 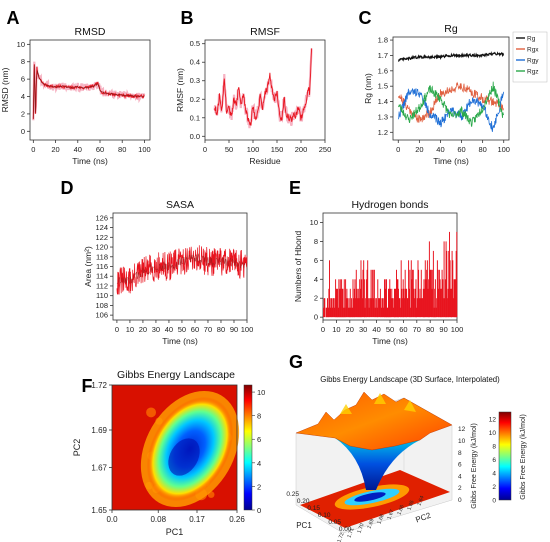 What do you see at coordinates (296, 362) in the screenshot?
I see `panel-letter: G` at bounding box center [296, 362].